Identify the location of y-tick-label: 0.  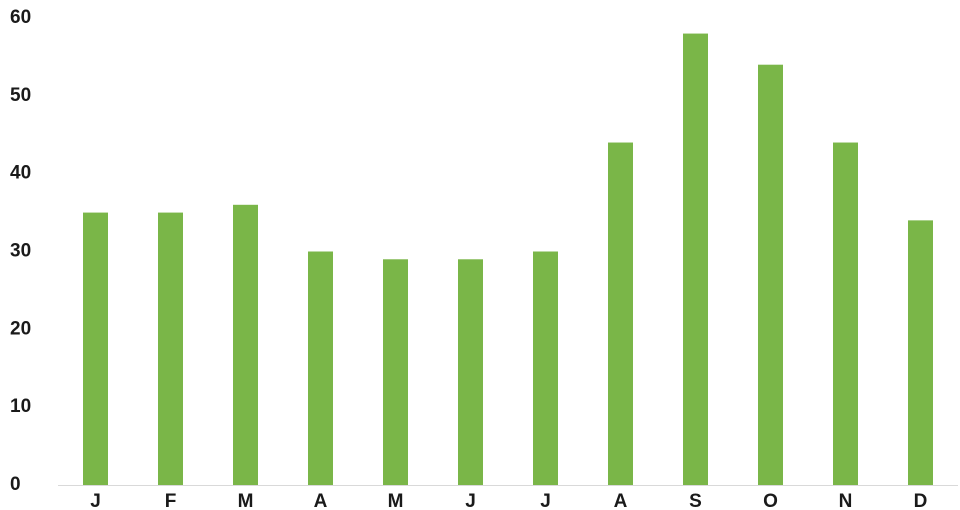
(15, 484).